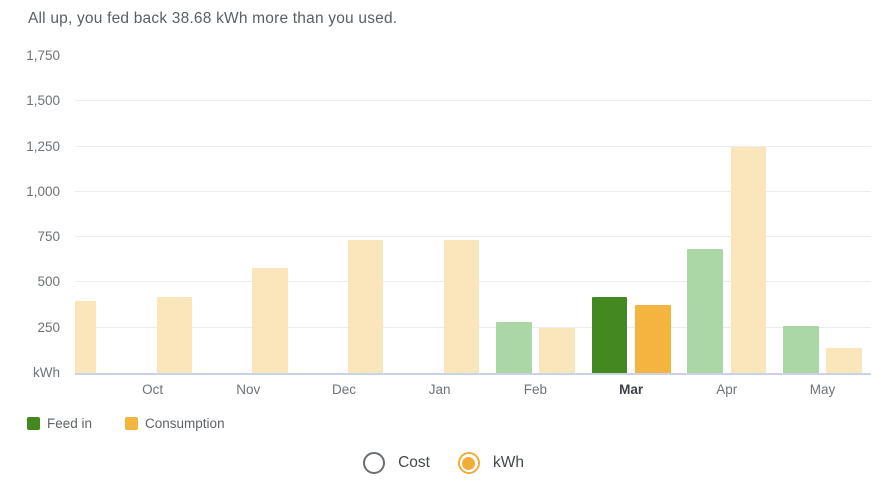 This screenshot has height=490, width=887. Describe the element at coordinates (43, 101) in the screenshot. I see `y-tick-label: 1,500` at that location.